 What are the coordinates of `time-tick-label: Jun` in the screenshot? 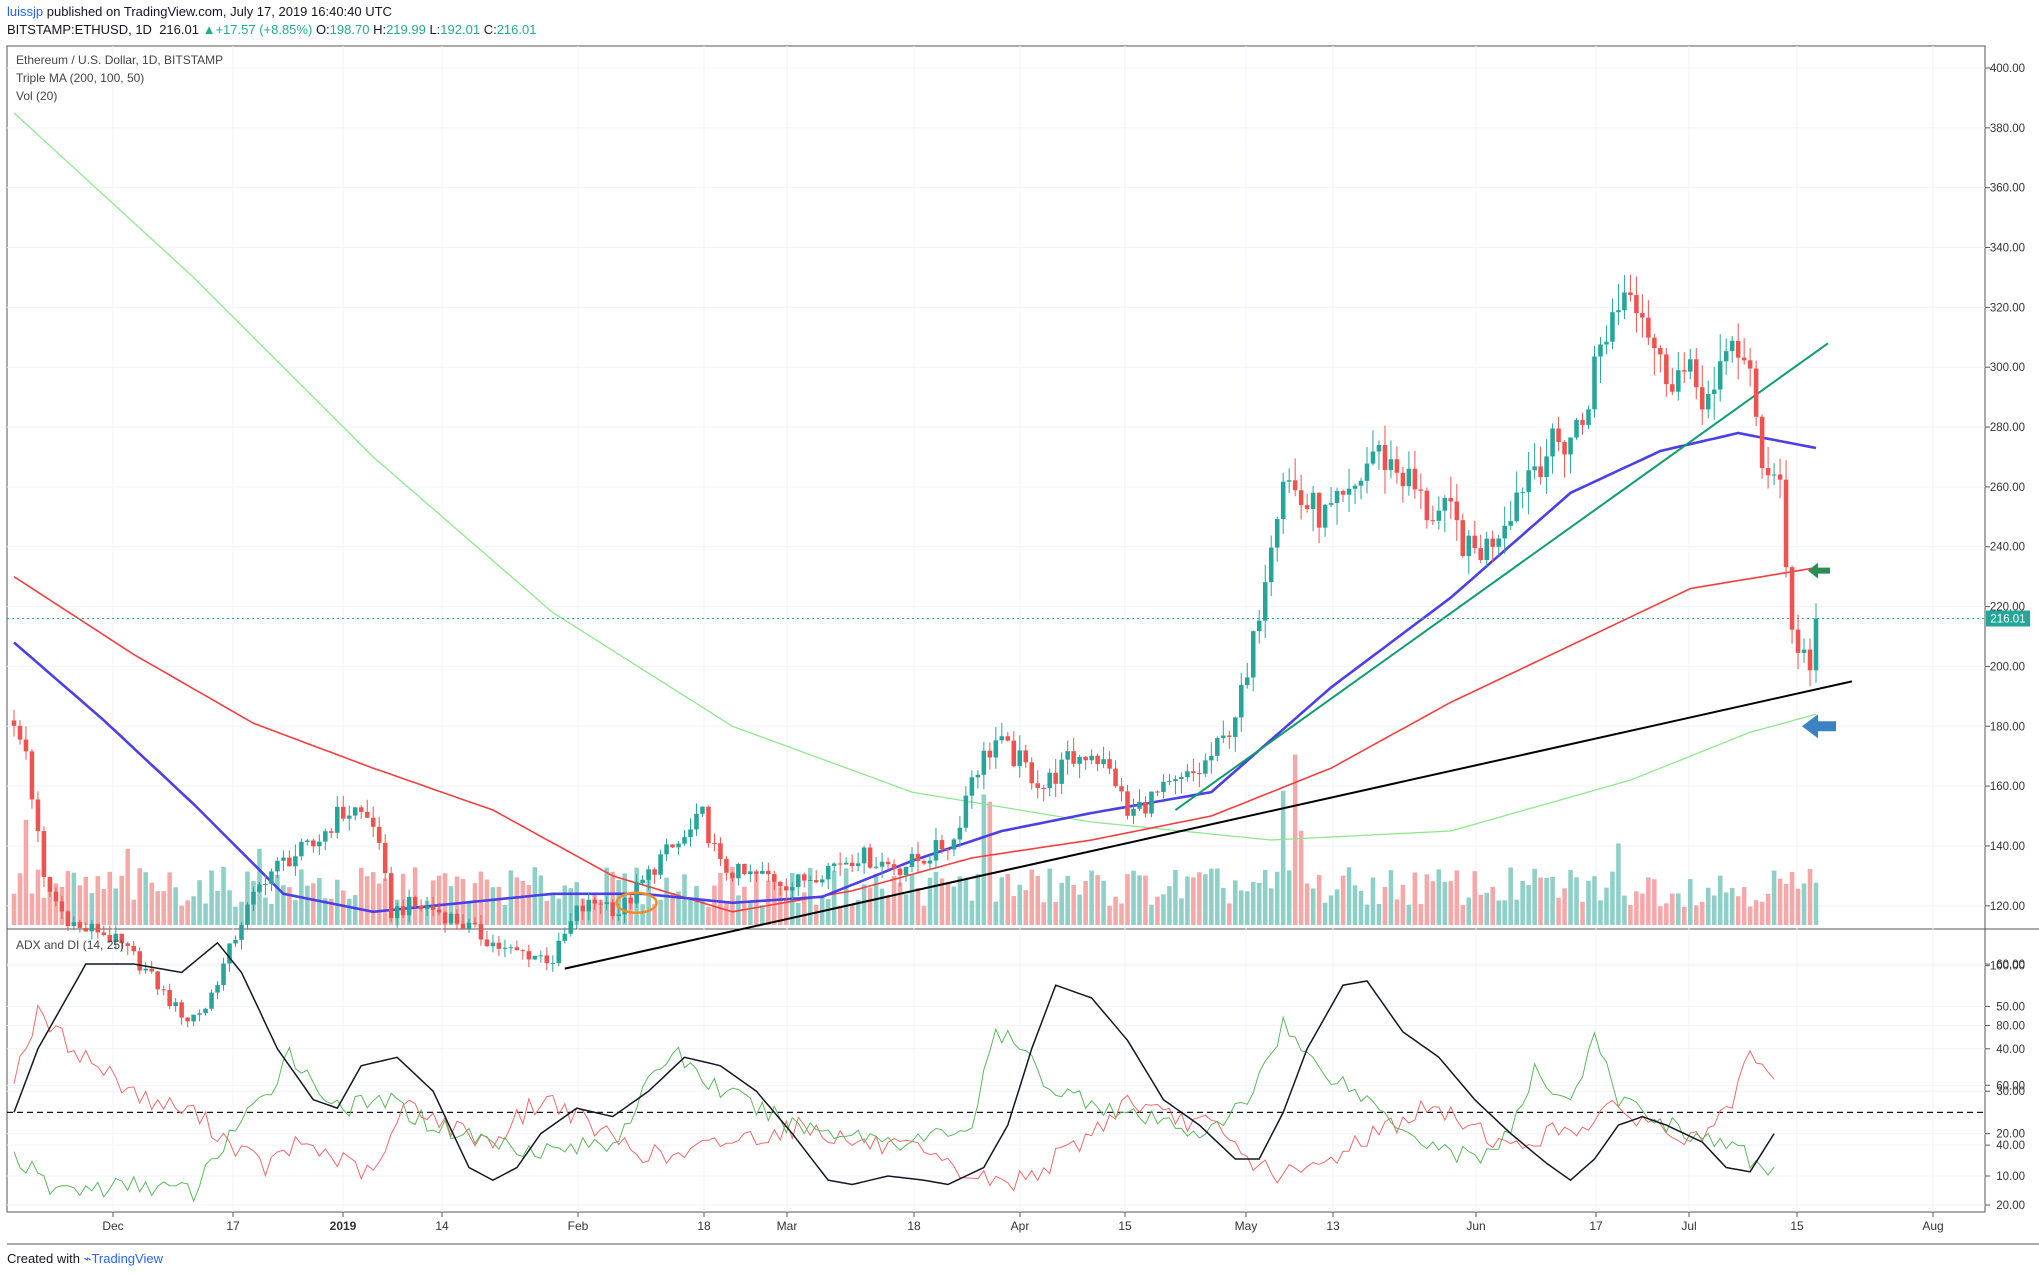 It's located at (1475, 1226).